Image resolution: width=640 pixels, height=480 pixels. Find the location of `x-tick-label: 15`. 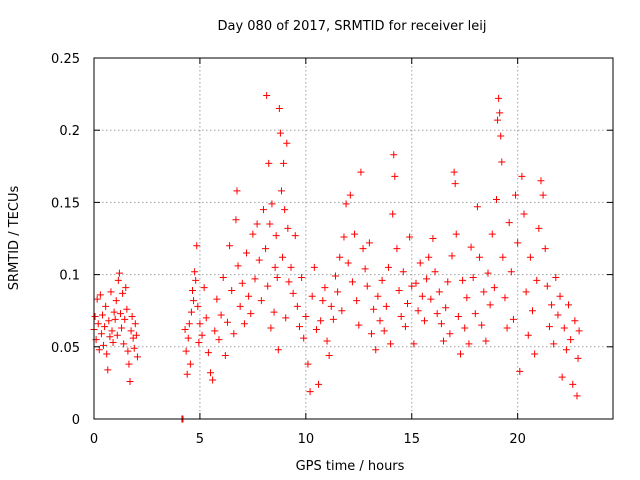

x-tick-label: 15 is located at coordinates (411, 439).